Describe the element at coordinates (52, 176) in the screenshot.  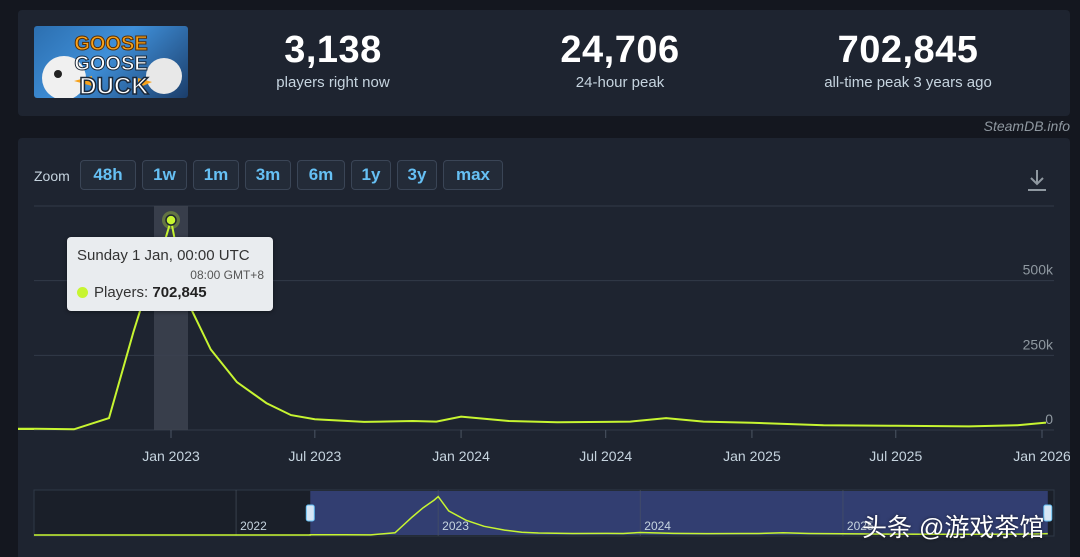
I see `zoom-label: Zoom` at that location.